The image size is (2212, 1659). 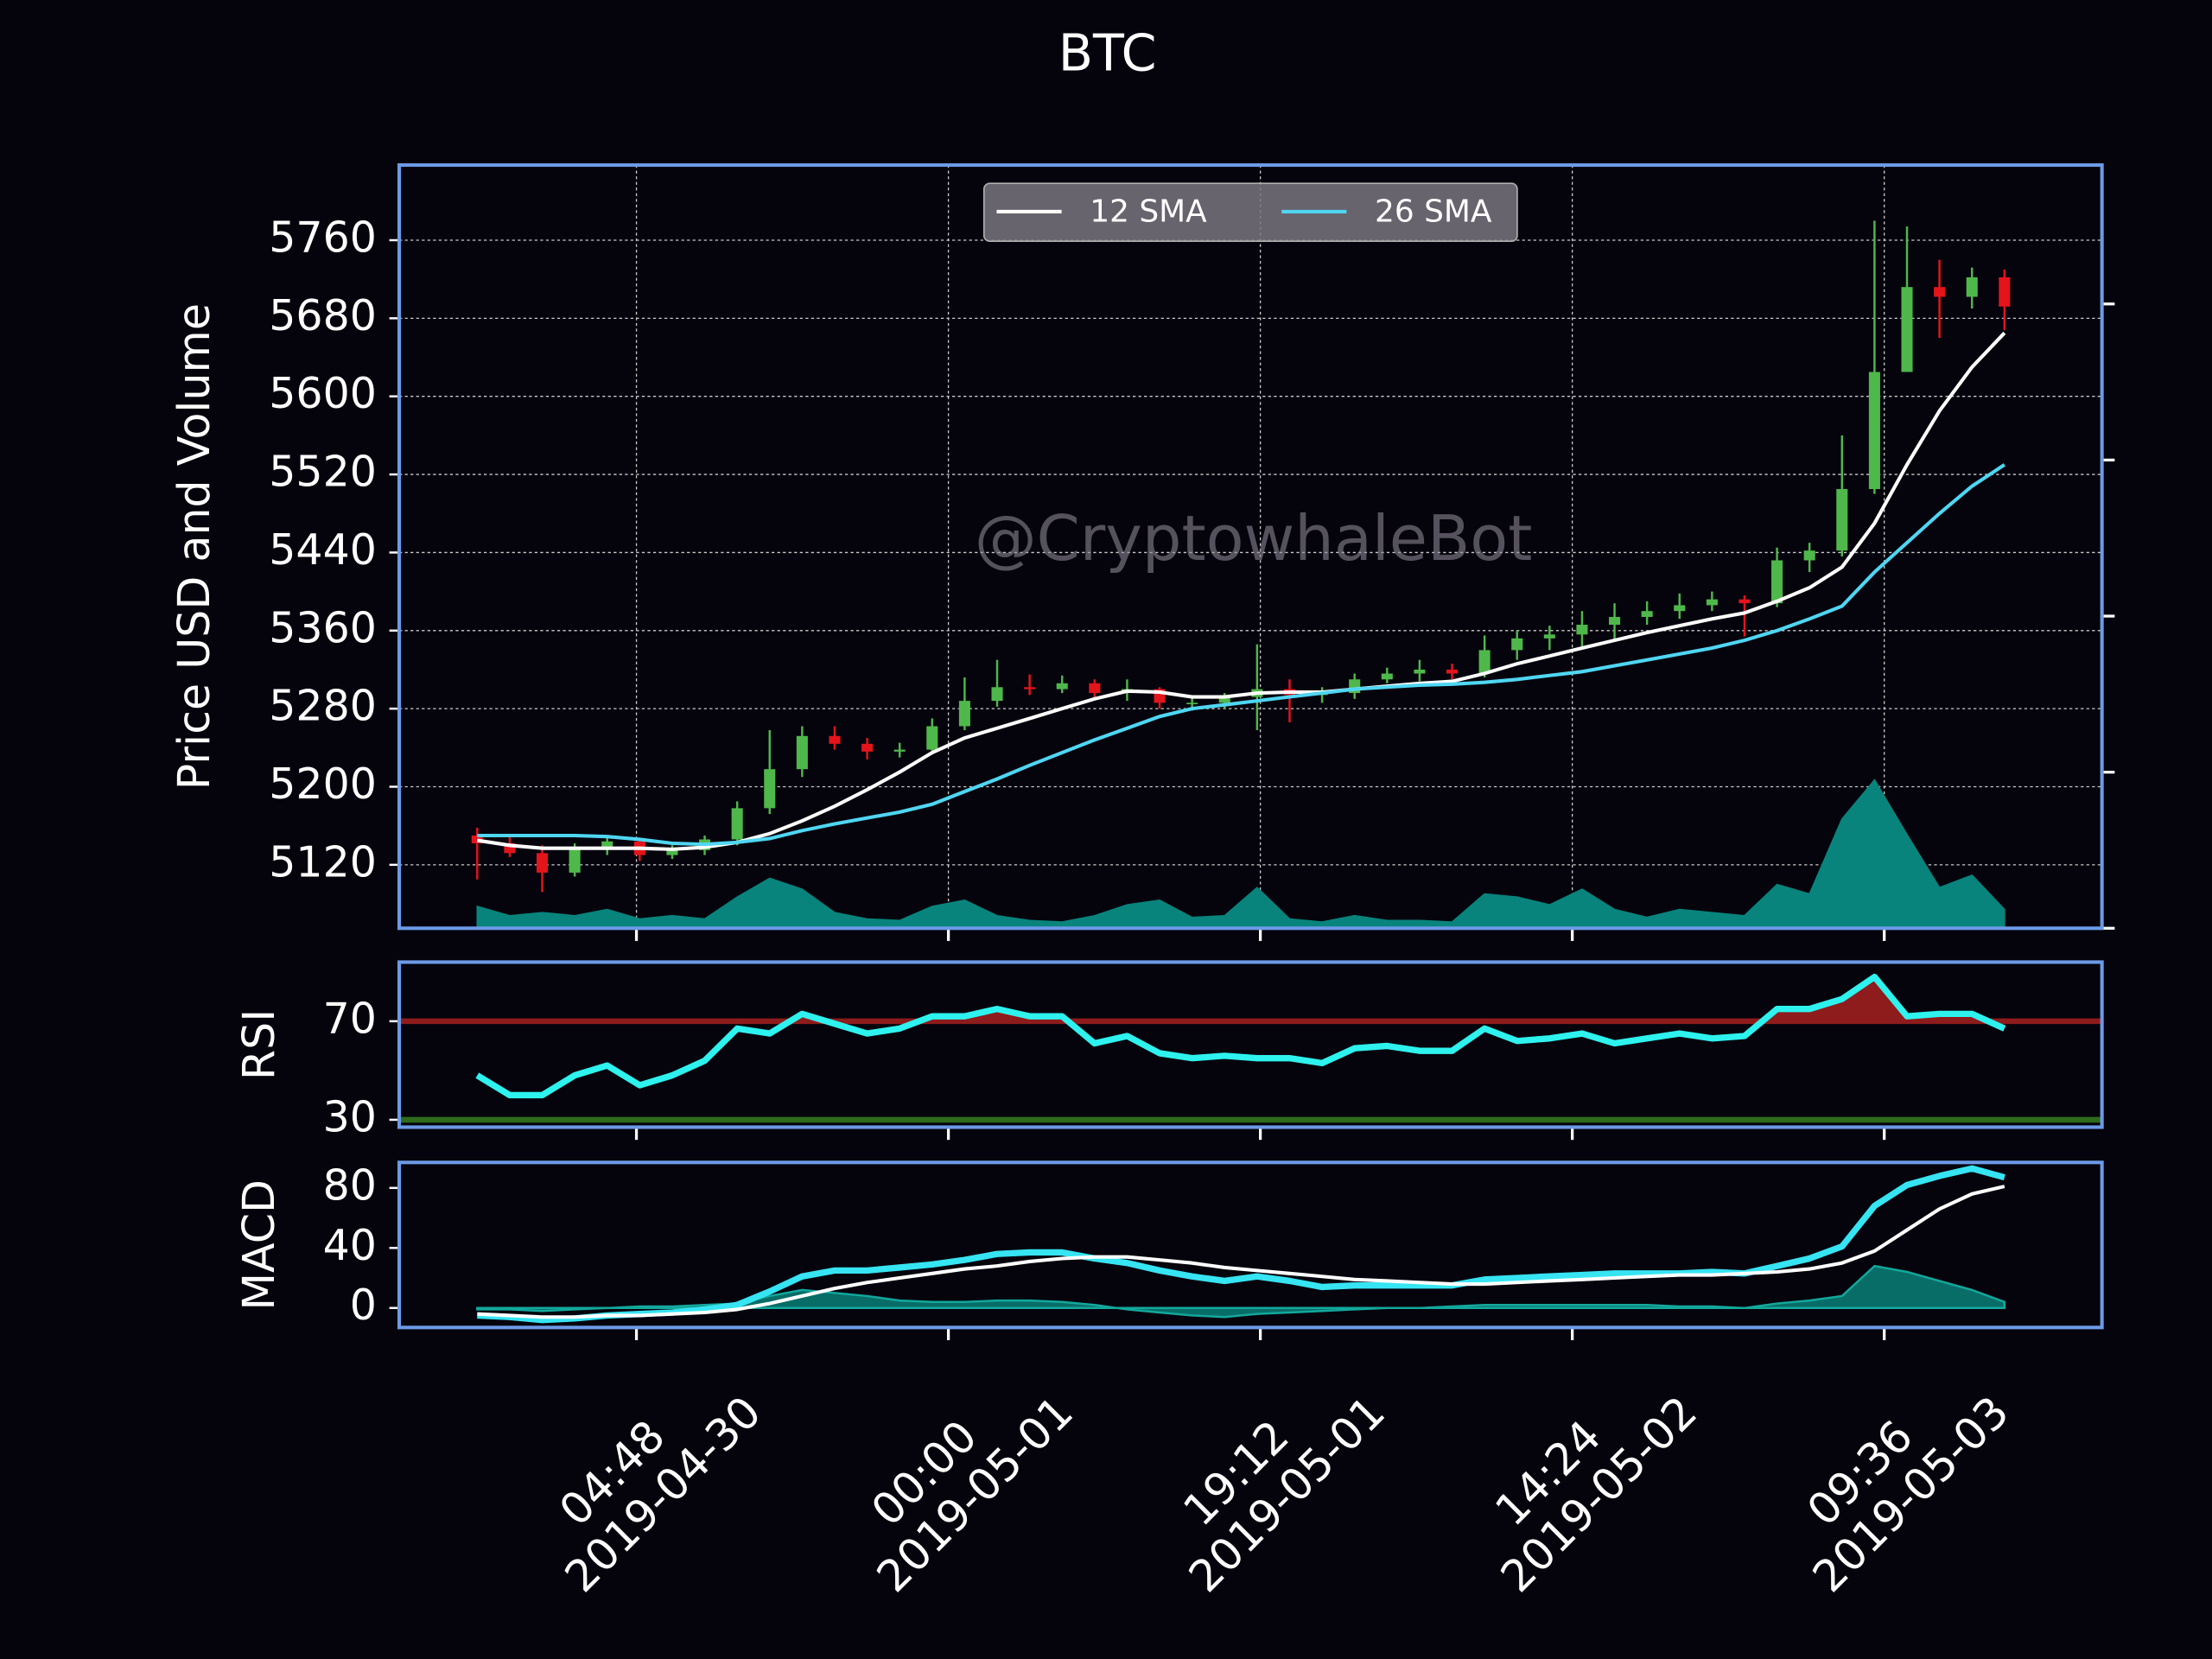 I want to click on y-tick-label: 40, so click(x=350, y=1245).